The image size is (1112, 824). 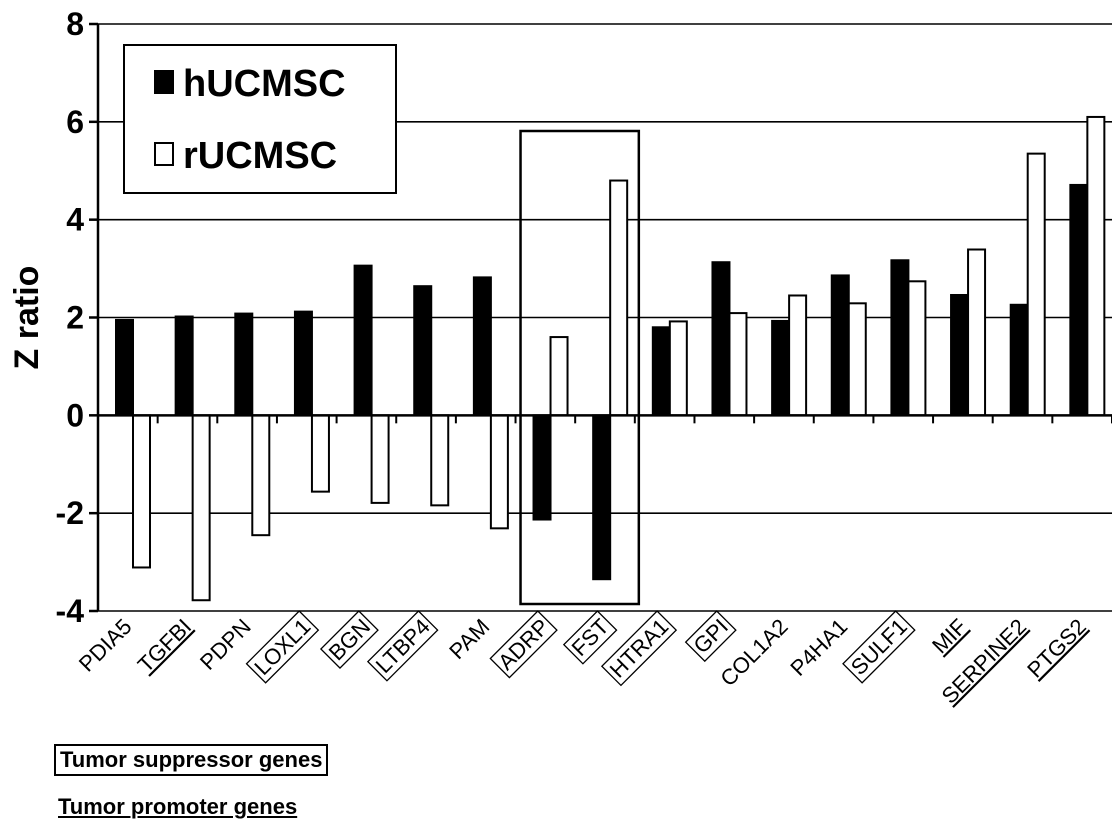 I want to click on bar-hUCMSC-COL1A2, so click(x=781, y=368).